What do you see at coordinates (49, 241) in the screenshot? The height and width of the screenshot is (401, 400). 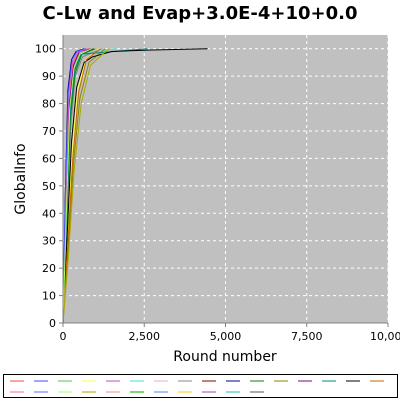 I see `y-tick-label: 30` at bounding box center [49, 241].